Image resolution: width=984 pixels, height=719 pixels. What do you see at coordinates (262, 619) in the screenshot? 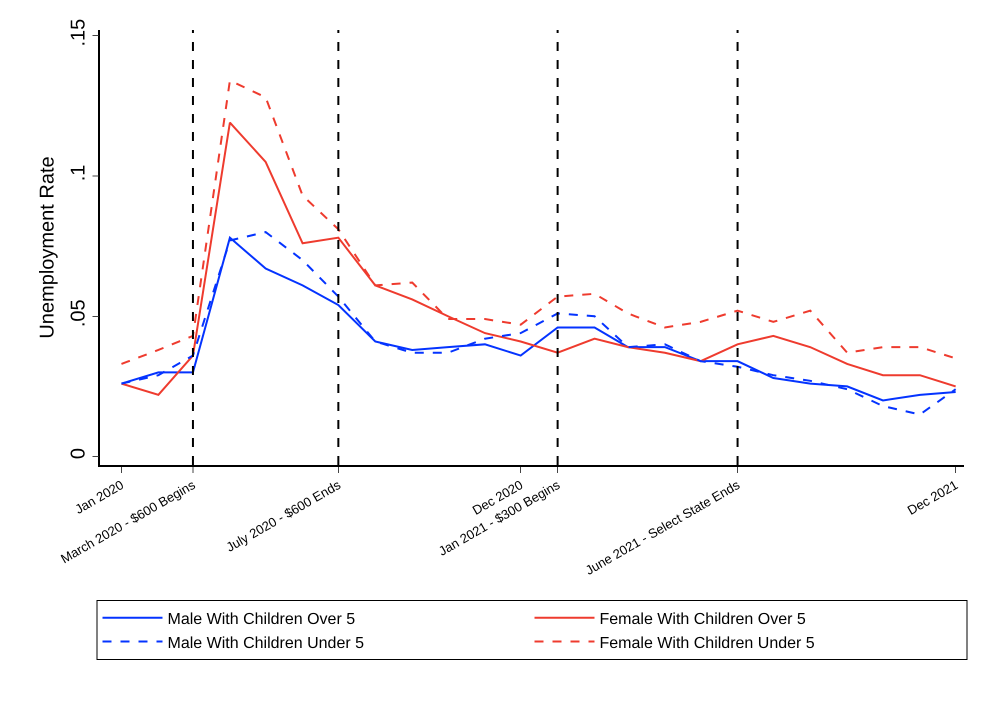
I see `legend-label: Male With Children Over 5` at bounding box center [262, 619].